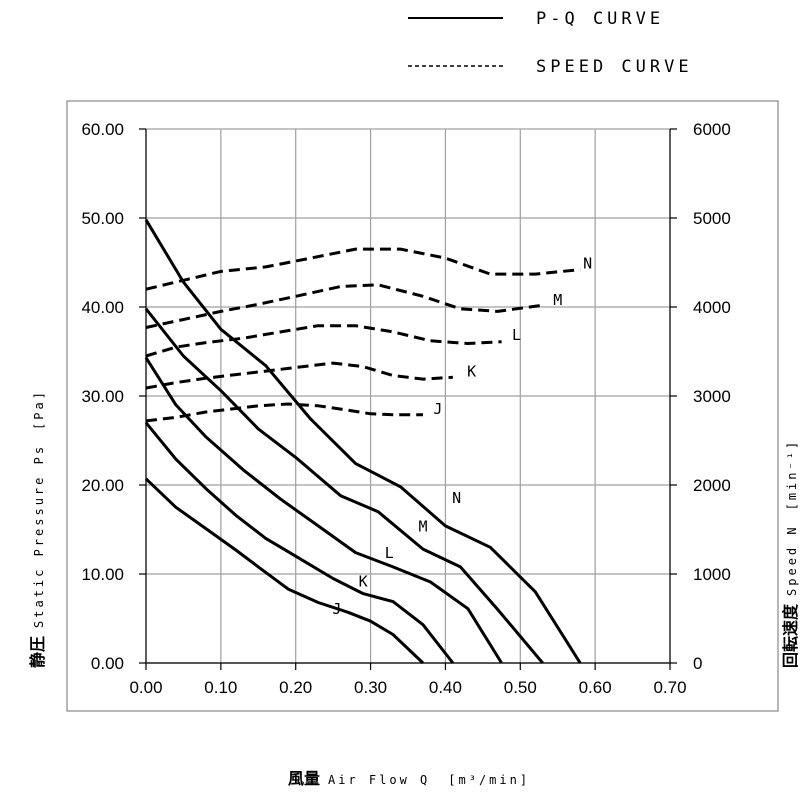  Describe the element at coordinates (304, 778) in the screenshot. I see `x-axis-title-cjk: 風量` at that location.